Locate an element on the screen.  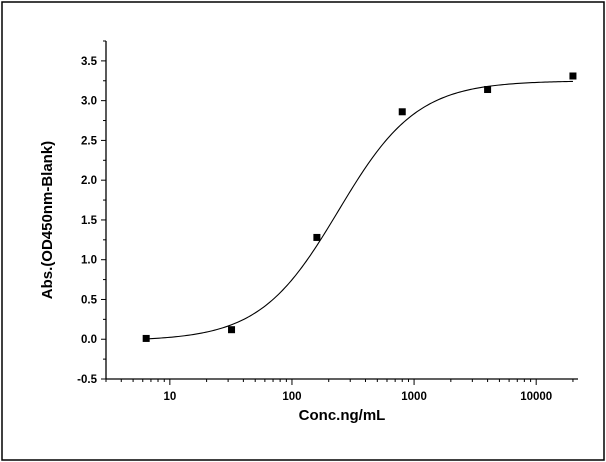
y-tick-label: 2.0 is located at coordinates (89, 181).